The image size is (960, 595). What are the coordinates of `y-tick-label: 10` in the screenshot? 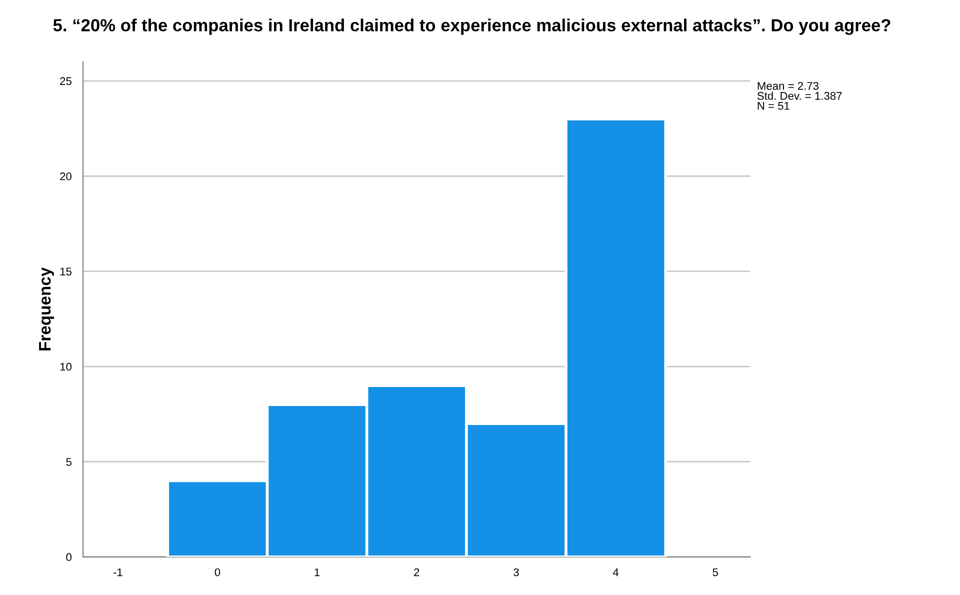 It's located at (66, 366).